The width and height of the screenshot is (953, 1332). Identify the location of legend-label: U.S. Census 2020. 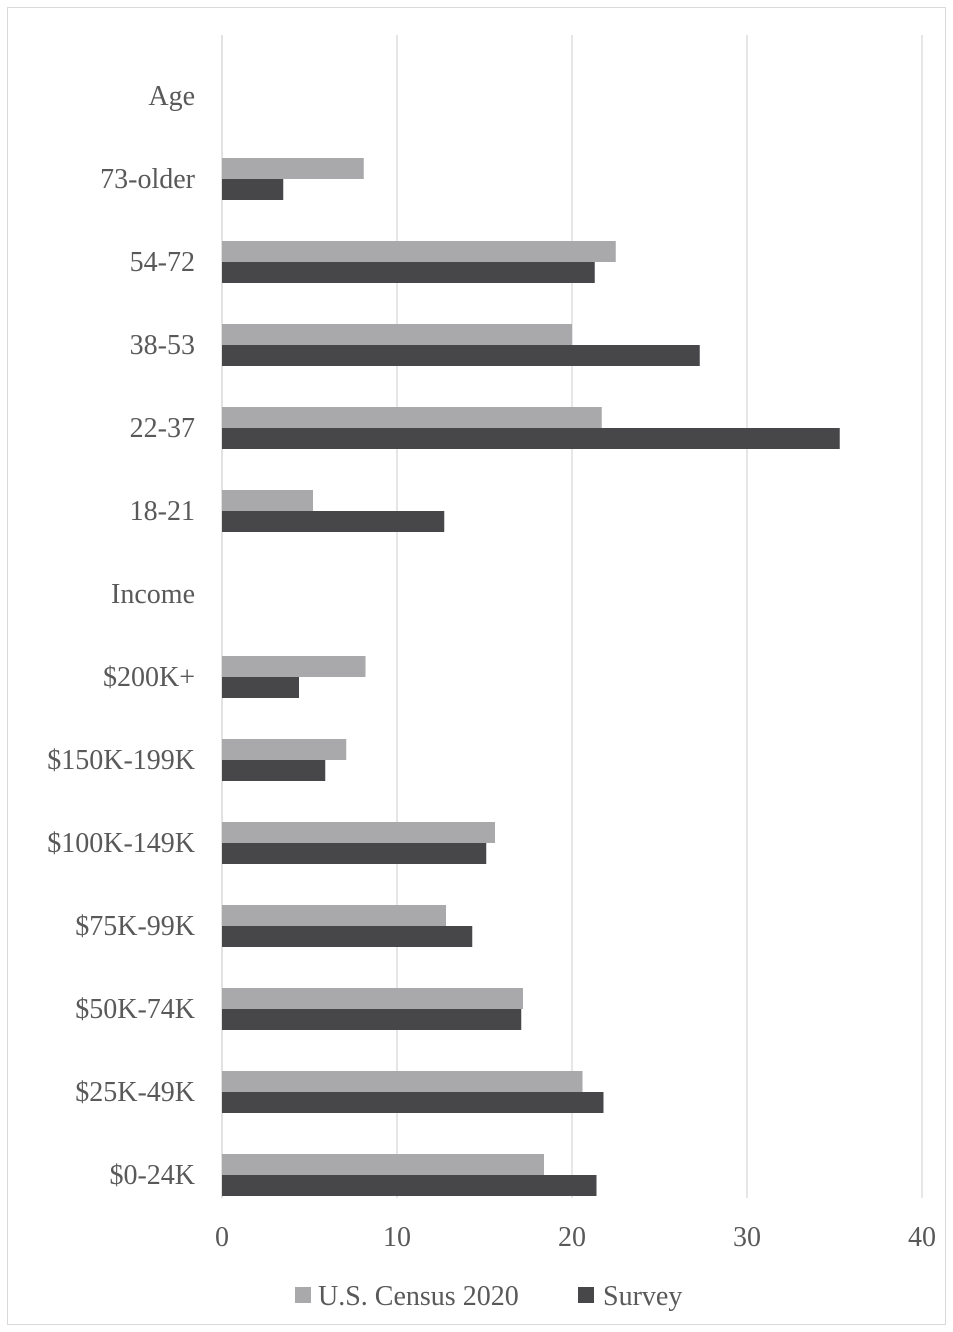
(418, 1296).